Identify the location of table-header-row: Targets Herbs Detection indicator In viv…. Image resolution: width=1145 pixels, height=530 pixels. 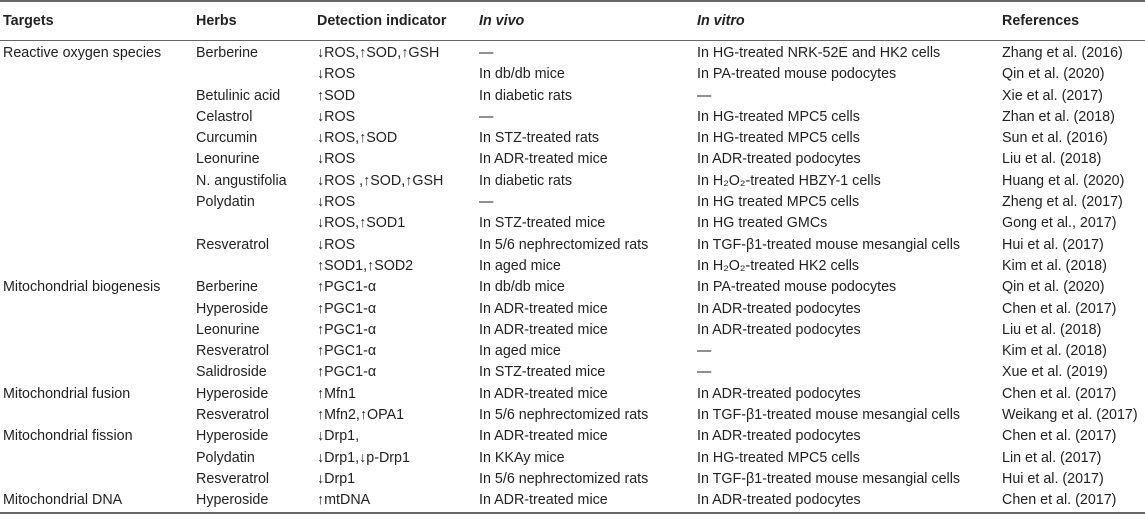
(572, 20).